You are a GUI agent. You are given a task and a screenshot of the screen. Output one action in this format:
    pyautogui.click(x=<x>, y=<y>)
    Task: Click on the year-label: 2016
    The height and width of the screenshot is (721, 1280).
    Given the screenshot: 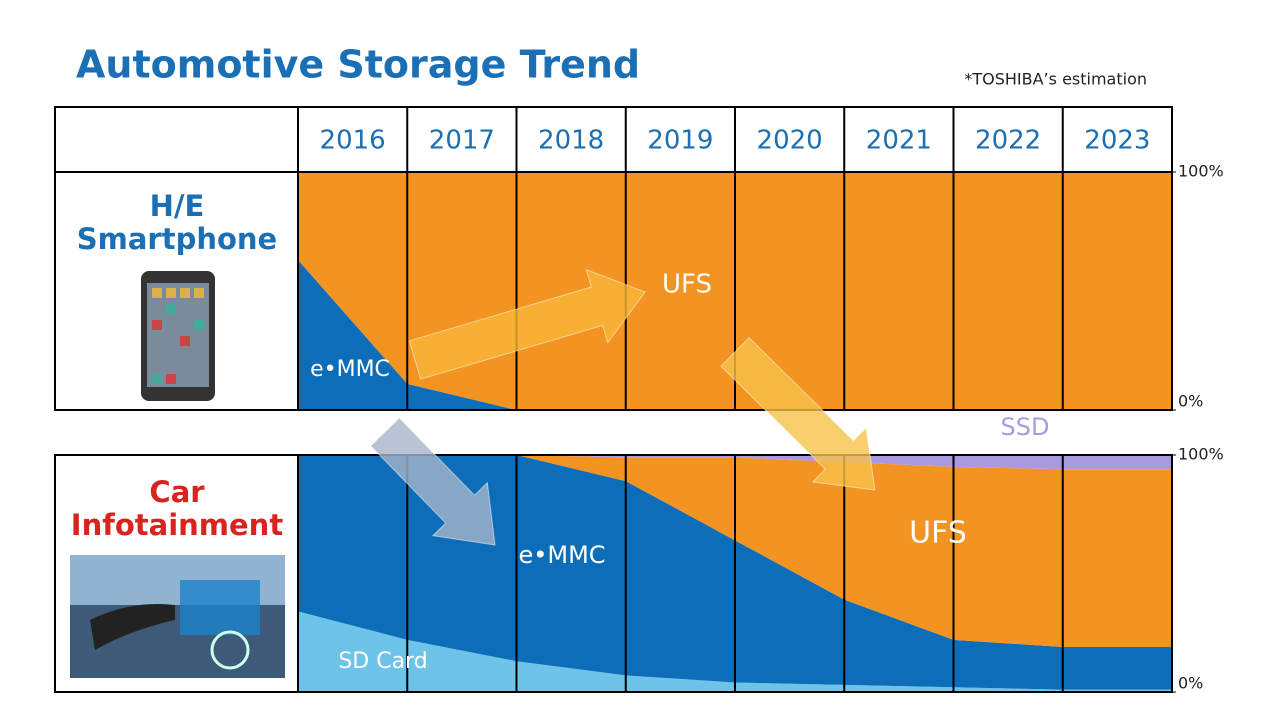 What is the action you would take?
    pyautogui.click(x=353, y=141)
    